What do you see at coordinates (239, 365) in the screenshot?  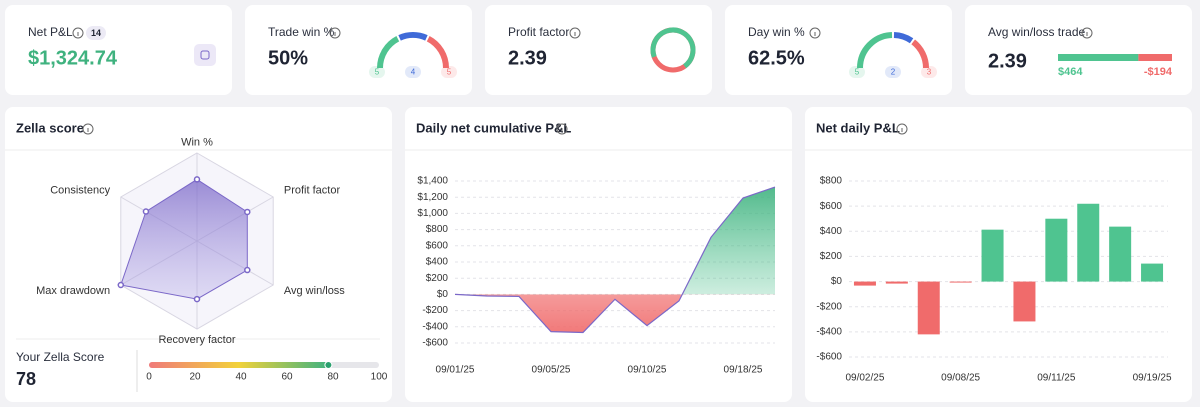 I see `score-fill` at bounding box center [239, 365].